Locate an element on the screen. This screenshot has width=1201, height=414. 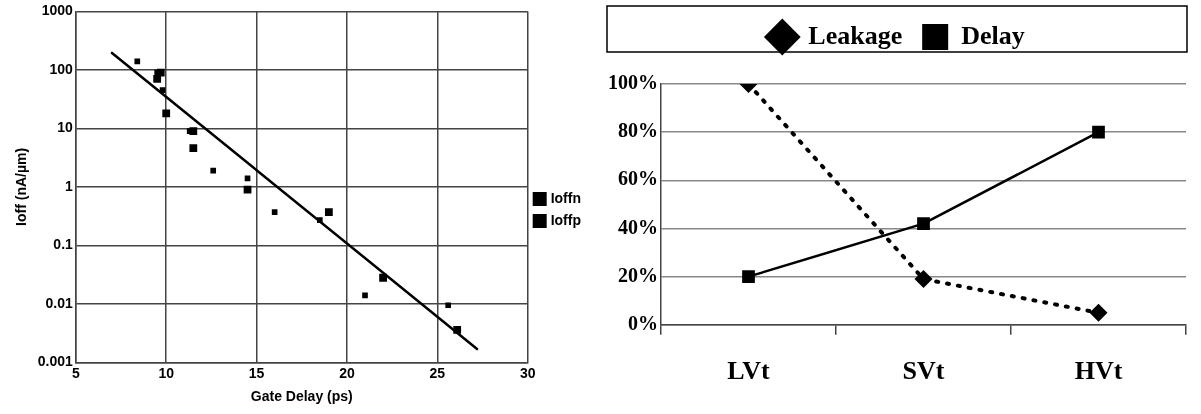
y-tick-label: 10 is located at coordinates (65, 127).